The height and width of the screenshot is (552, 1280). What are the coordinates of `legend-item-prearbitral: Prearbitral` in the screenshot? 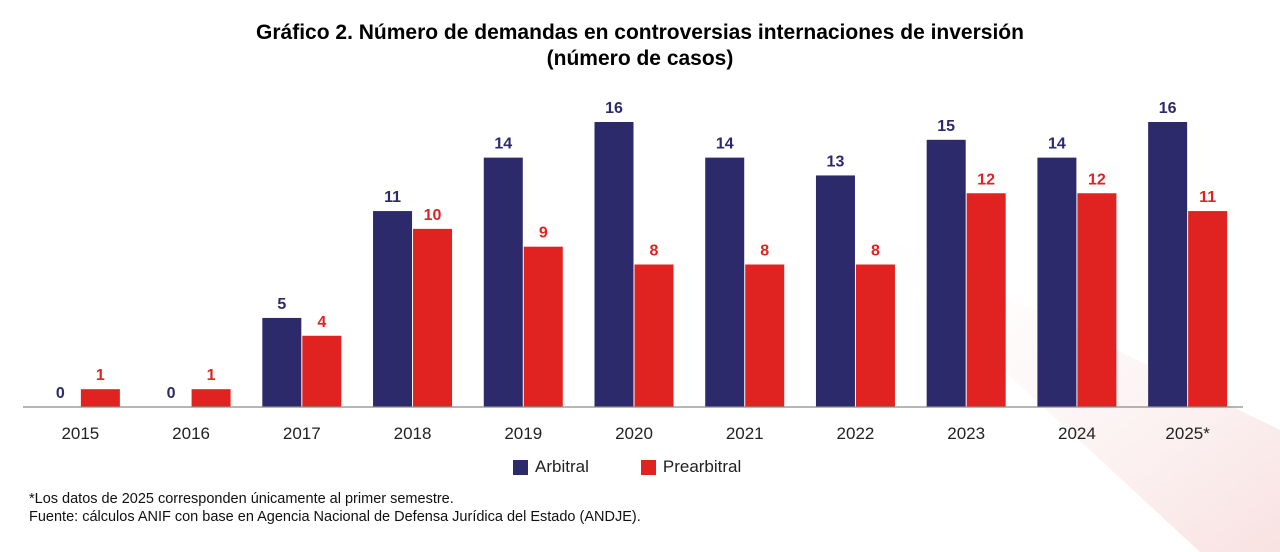 It's located at (691, 467).